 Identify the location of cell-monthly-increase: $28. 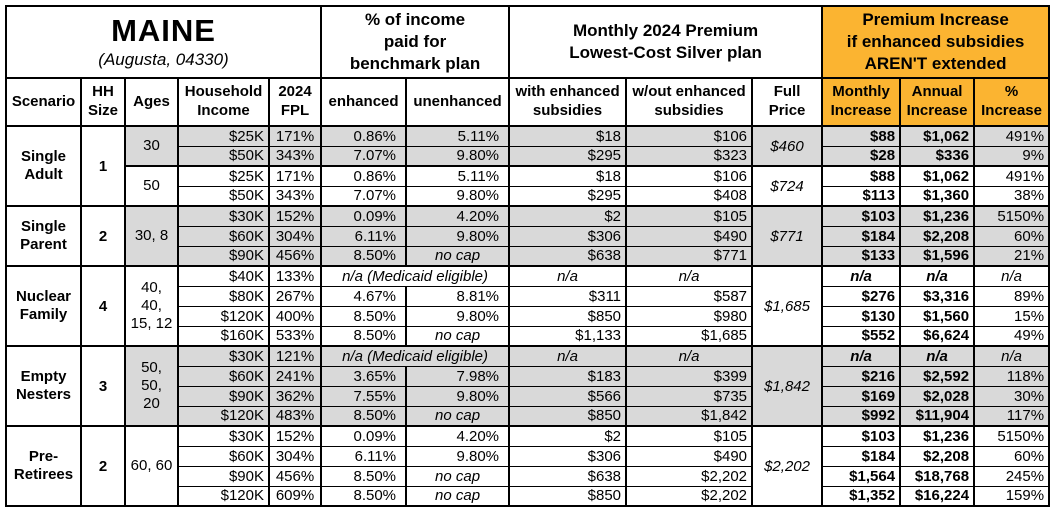
(861, 156).